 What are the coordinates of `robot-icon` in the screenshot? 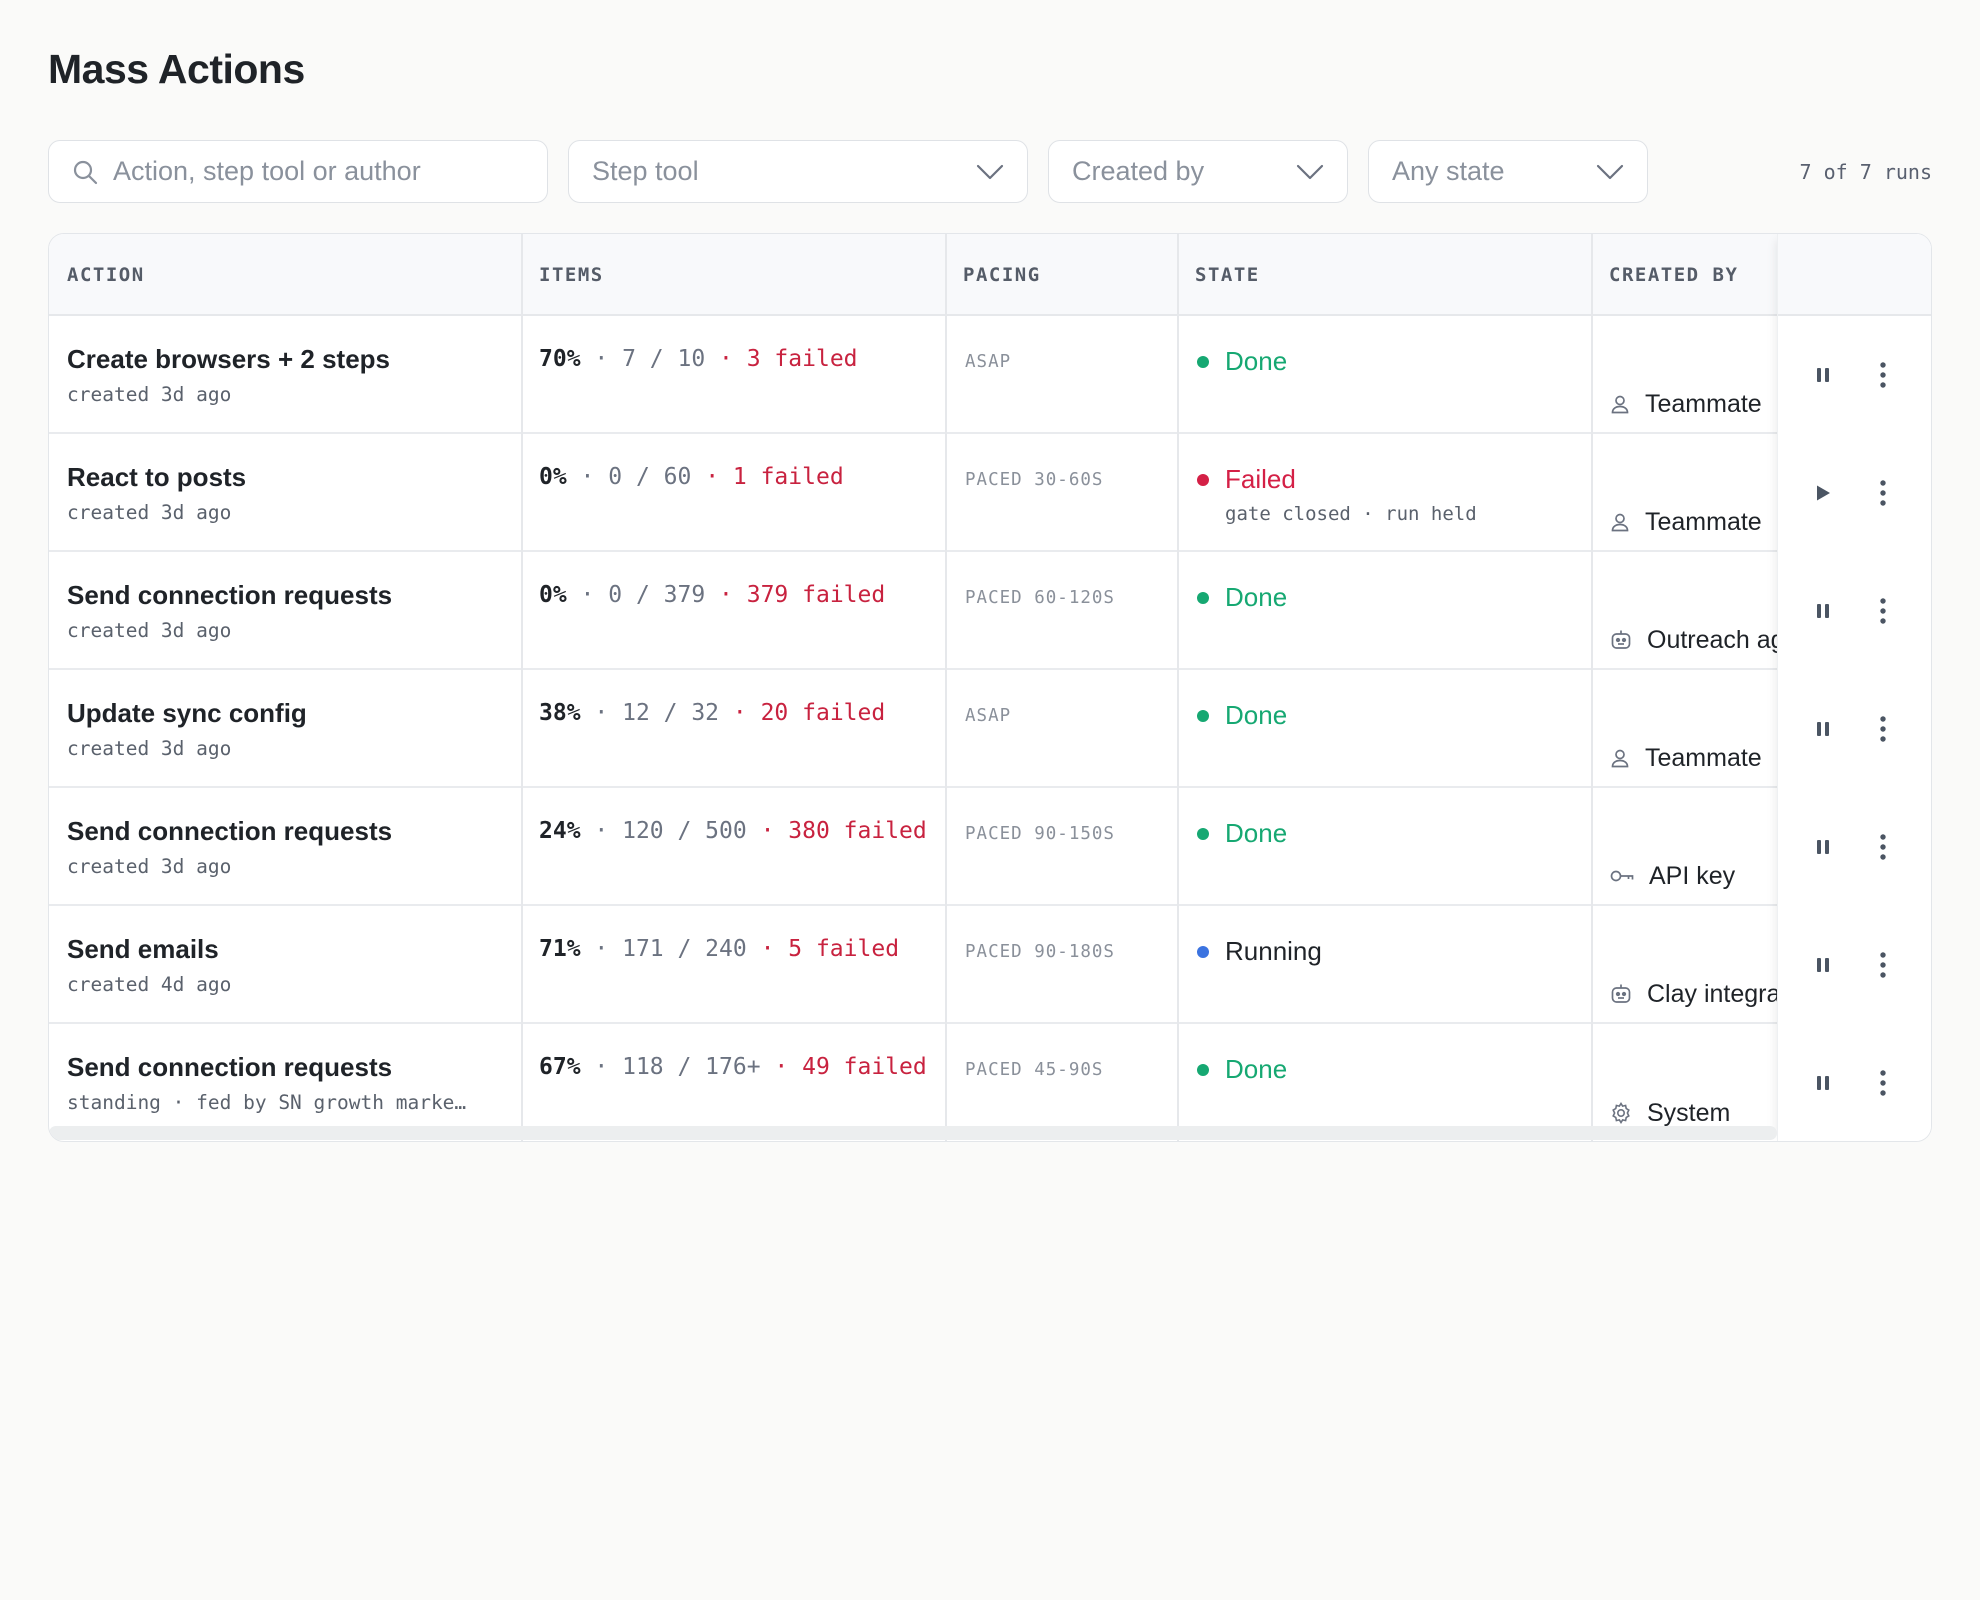 It's located at (1621, 640).